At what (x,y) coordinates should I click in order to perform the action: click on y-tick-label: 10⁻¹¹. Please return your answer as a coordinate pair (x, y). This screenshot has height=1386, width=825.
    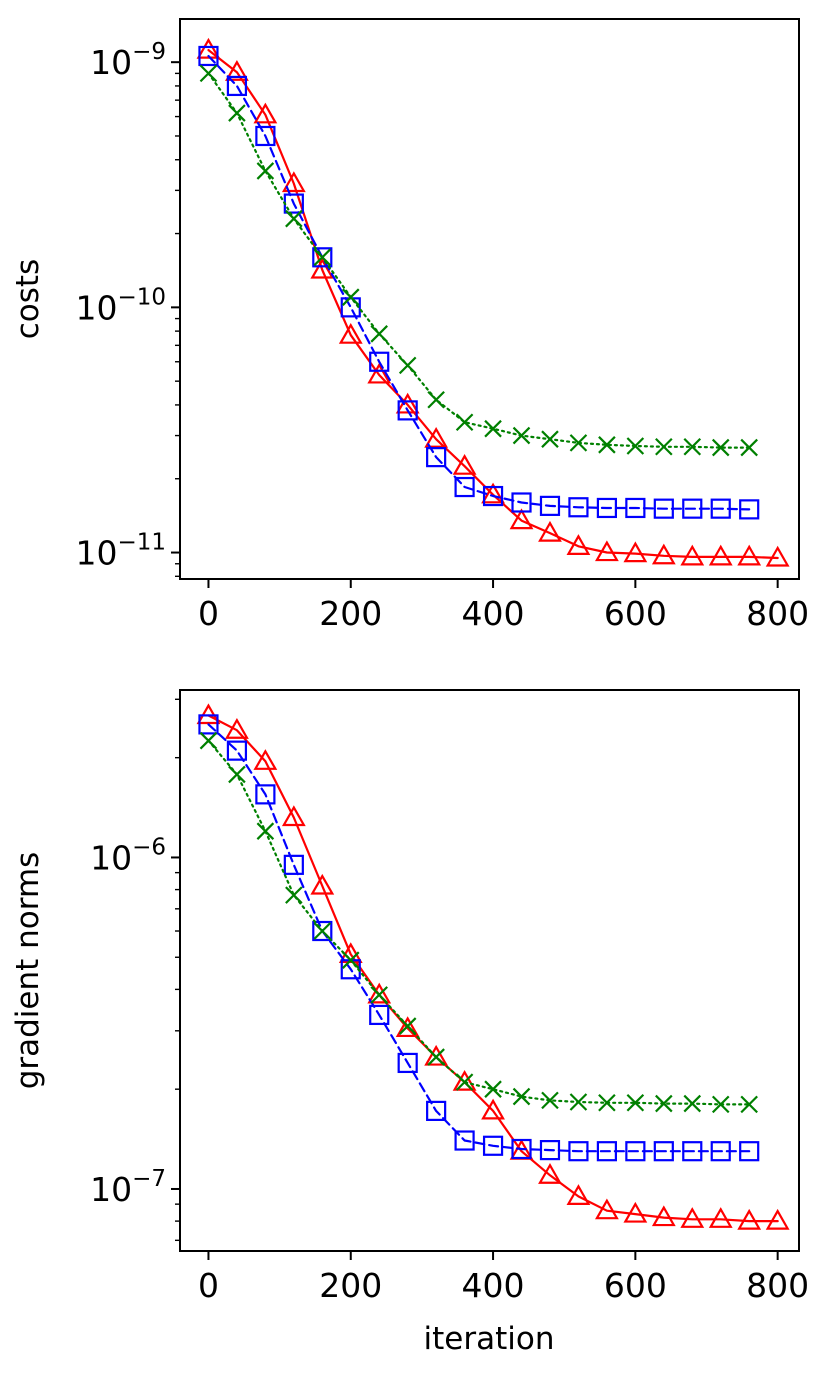
    Looking at the image, I should click on (120, 551).